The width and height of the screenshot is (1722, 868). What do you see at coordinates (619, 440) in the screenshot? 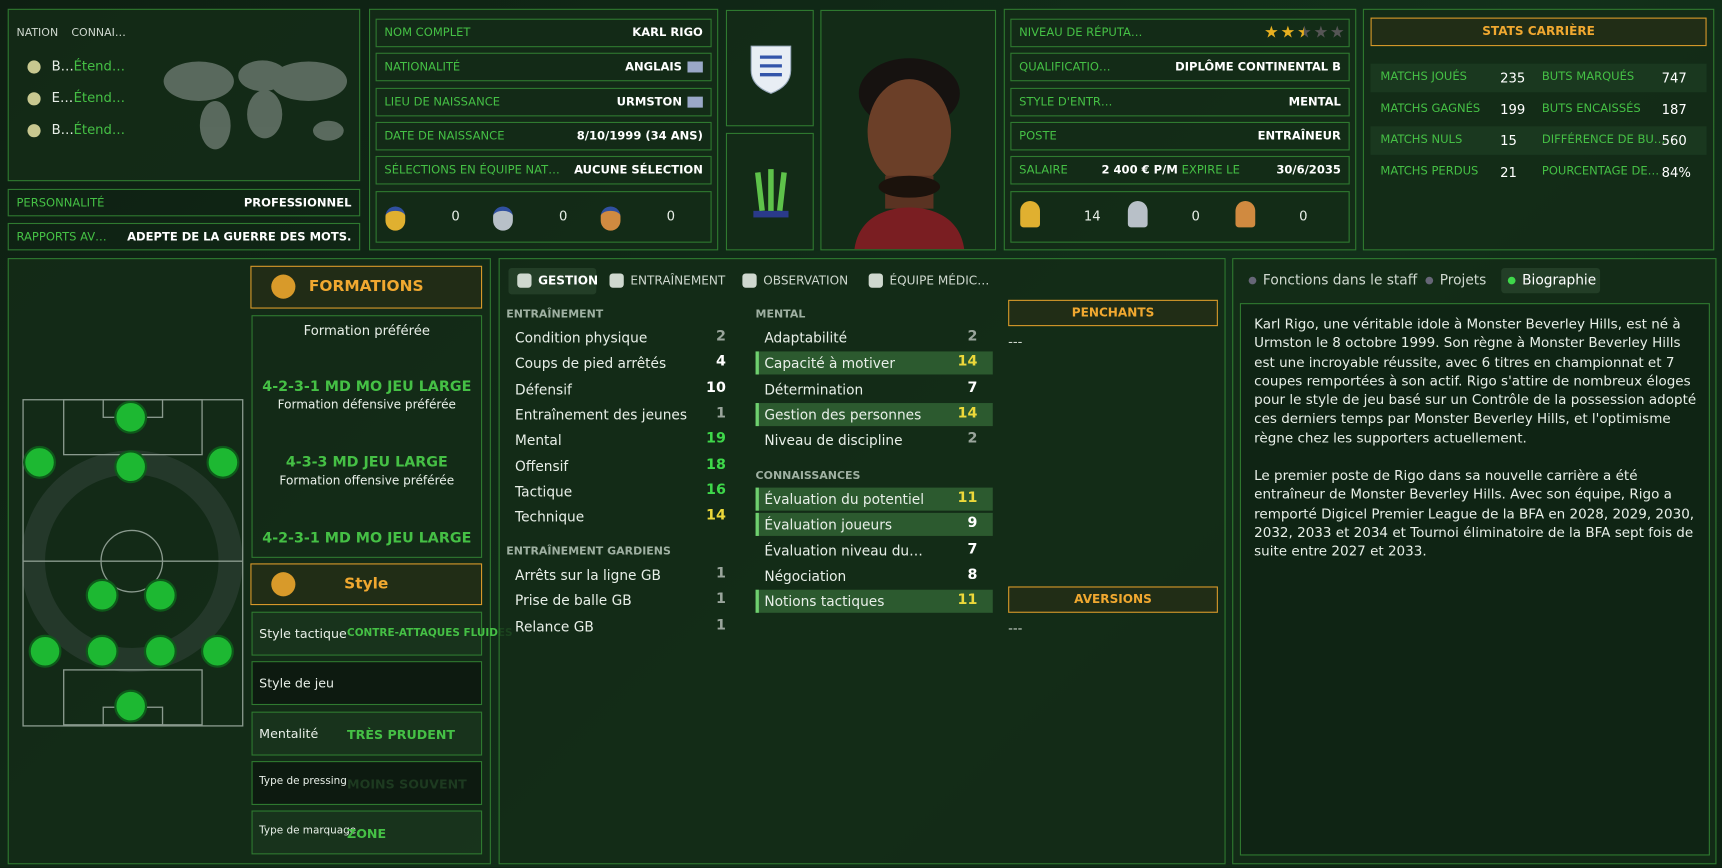
I see `attribute-row: Mental 19` at bounding box center [619, 440].